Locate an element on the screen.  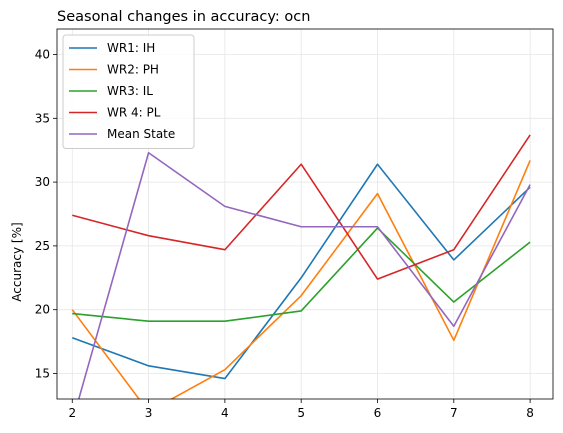
legend-label: WR1: IH is located at coordinates (131, 48).